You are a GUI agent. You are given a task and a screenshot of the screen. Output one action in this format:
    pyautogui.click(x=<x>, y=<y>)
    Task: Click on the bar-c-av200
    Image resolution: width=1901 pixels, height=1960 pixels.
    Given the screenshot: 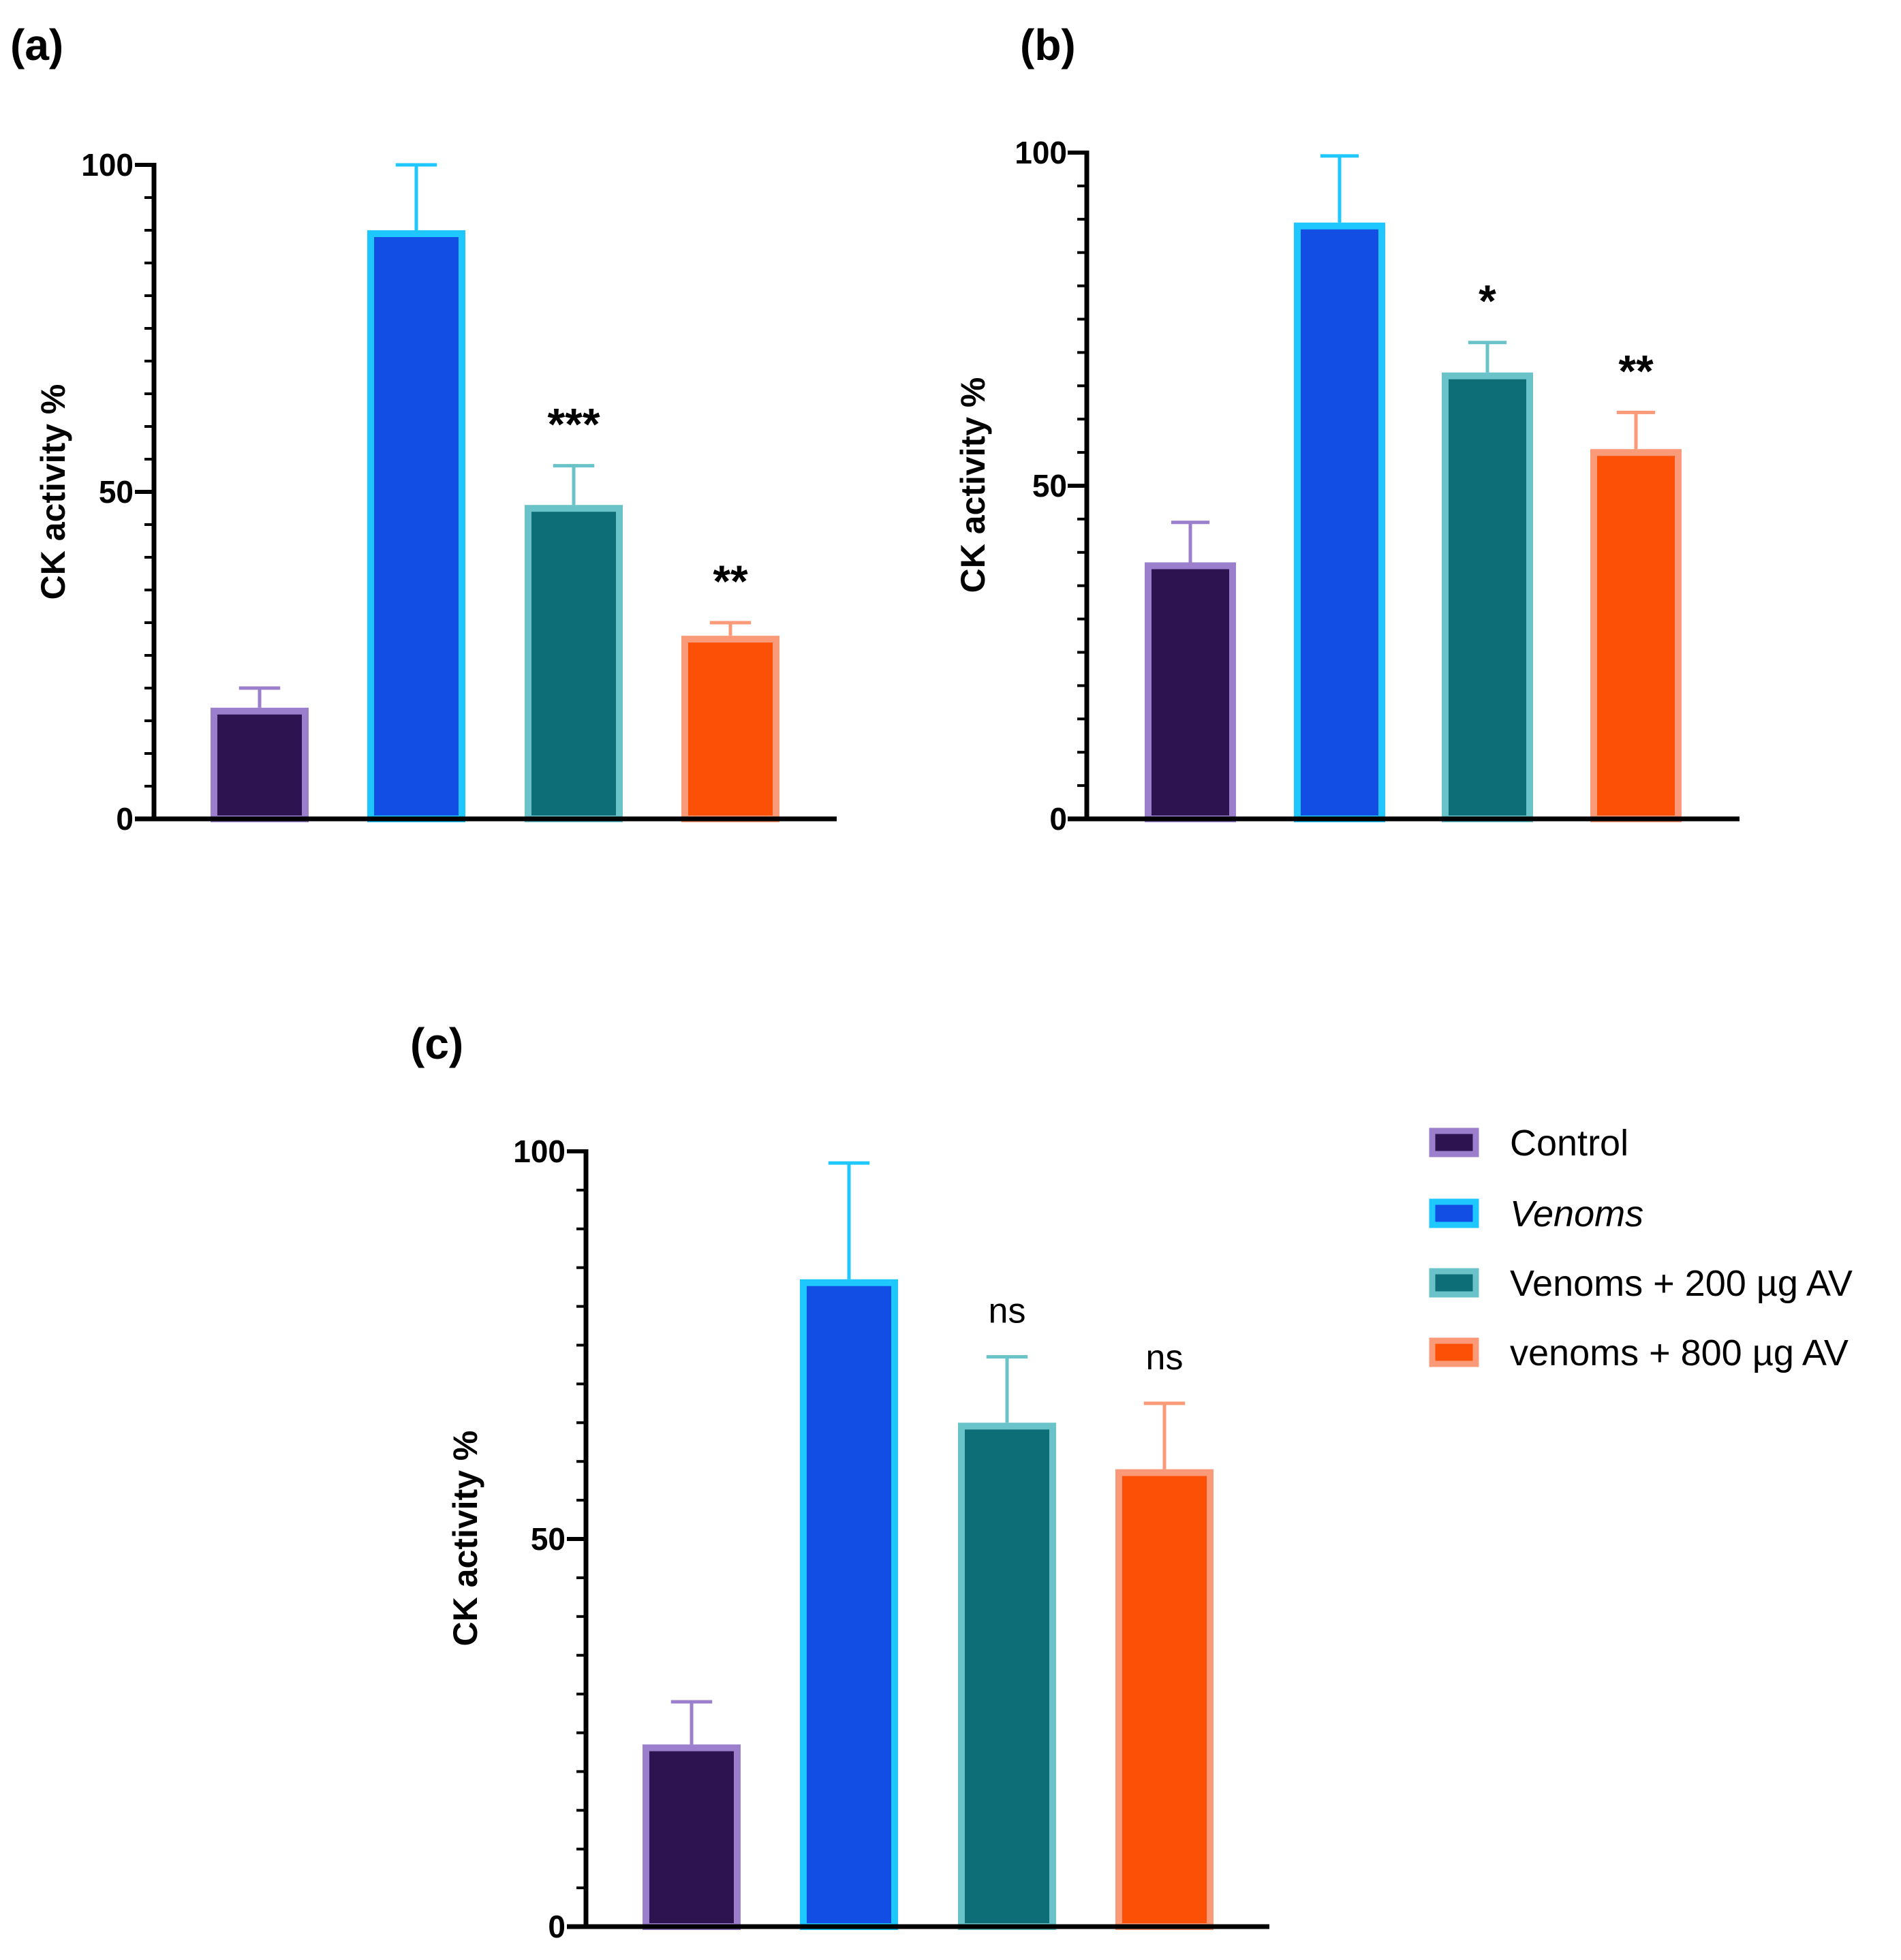 What is the action you would take?
    pyautogui.click(x=1007, y=1676)
    